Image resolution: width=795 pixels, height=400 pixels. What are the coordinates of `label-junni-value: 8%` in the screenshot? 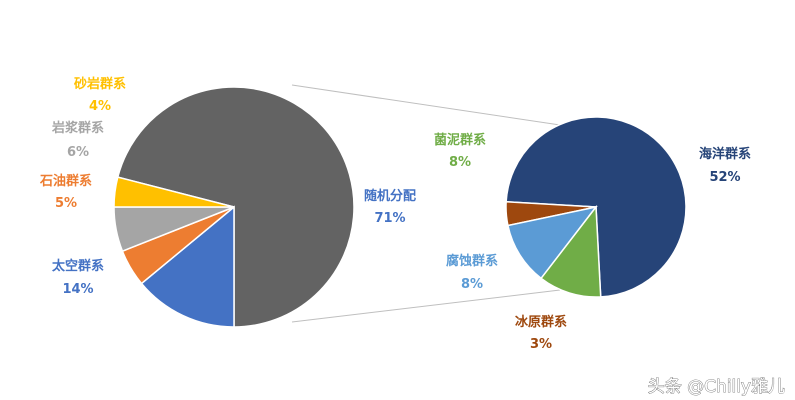 It's located at (460, 162).